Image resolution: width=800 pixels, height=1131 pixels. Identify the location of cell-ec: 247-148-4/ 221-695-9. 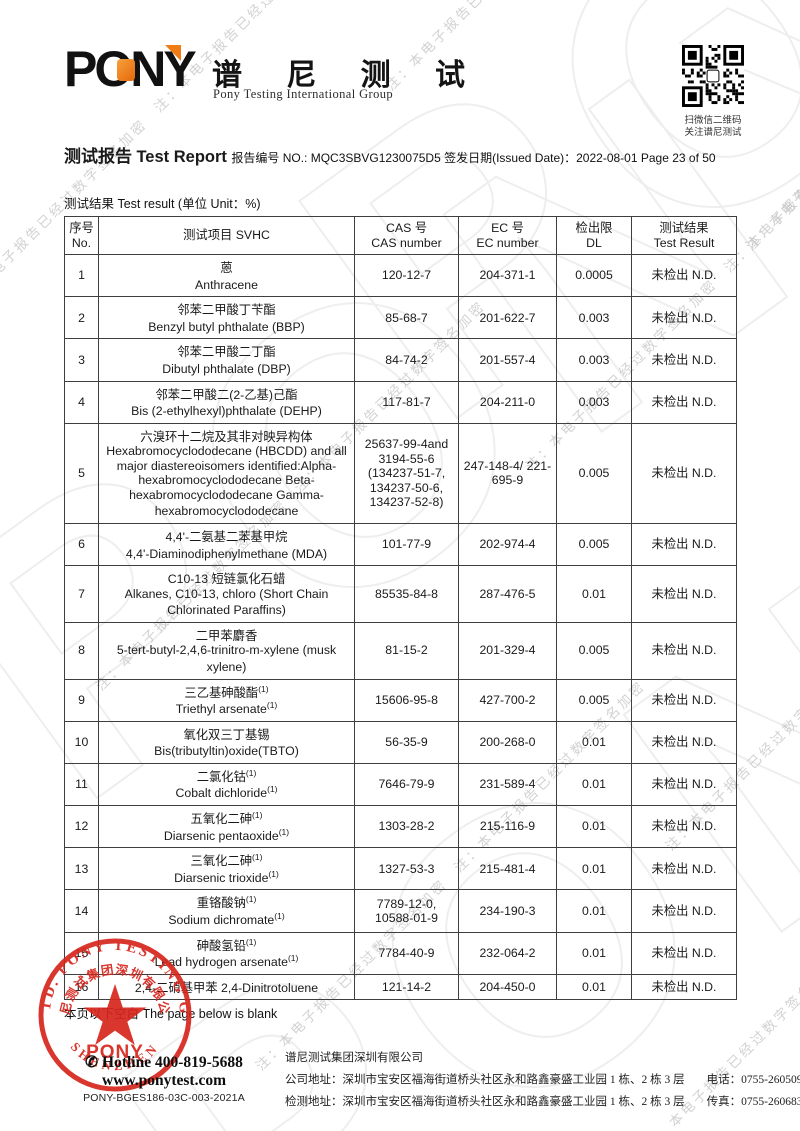
(507, 473).